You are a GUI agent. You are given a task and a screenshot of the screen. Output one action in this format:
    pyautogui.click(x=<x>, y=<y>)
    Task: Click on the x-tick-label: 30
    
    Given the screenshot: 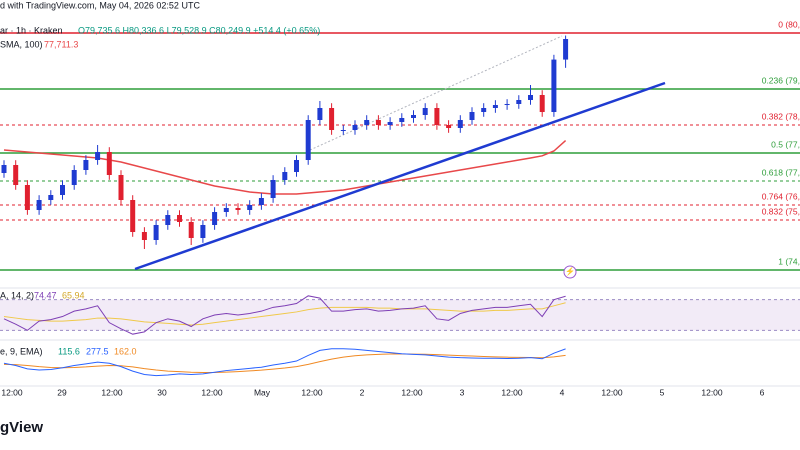 What is the action you would take?
    pyautogui.click(x=162, y=392)
    